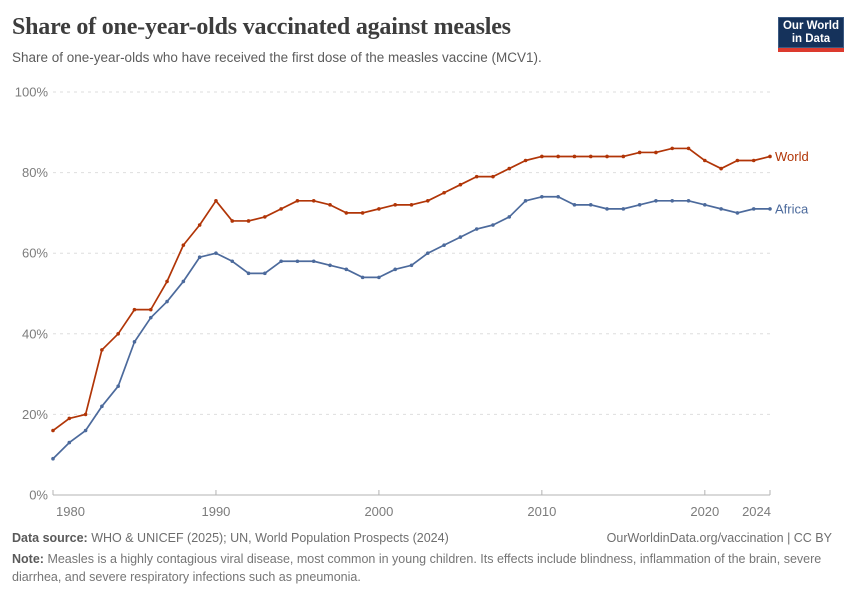 The width and height of the screenshot is (850, 600). I want to click on owid-logo: Our World in Data, so click(811, 34).